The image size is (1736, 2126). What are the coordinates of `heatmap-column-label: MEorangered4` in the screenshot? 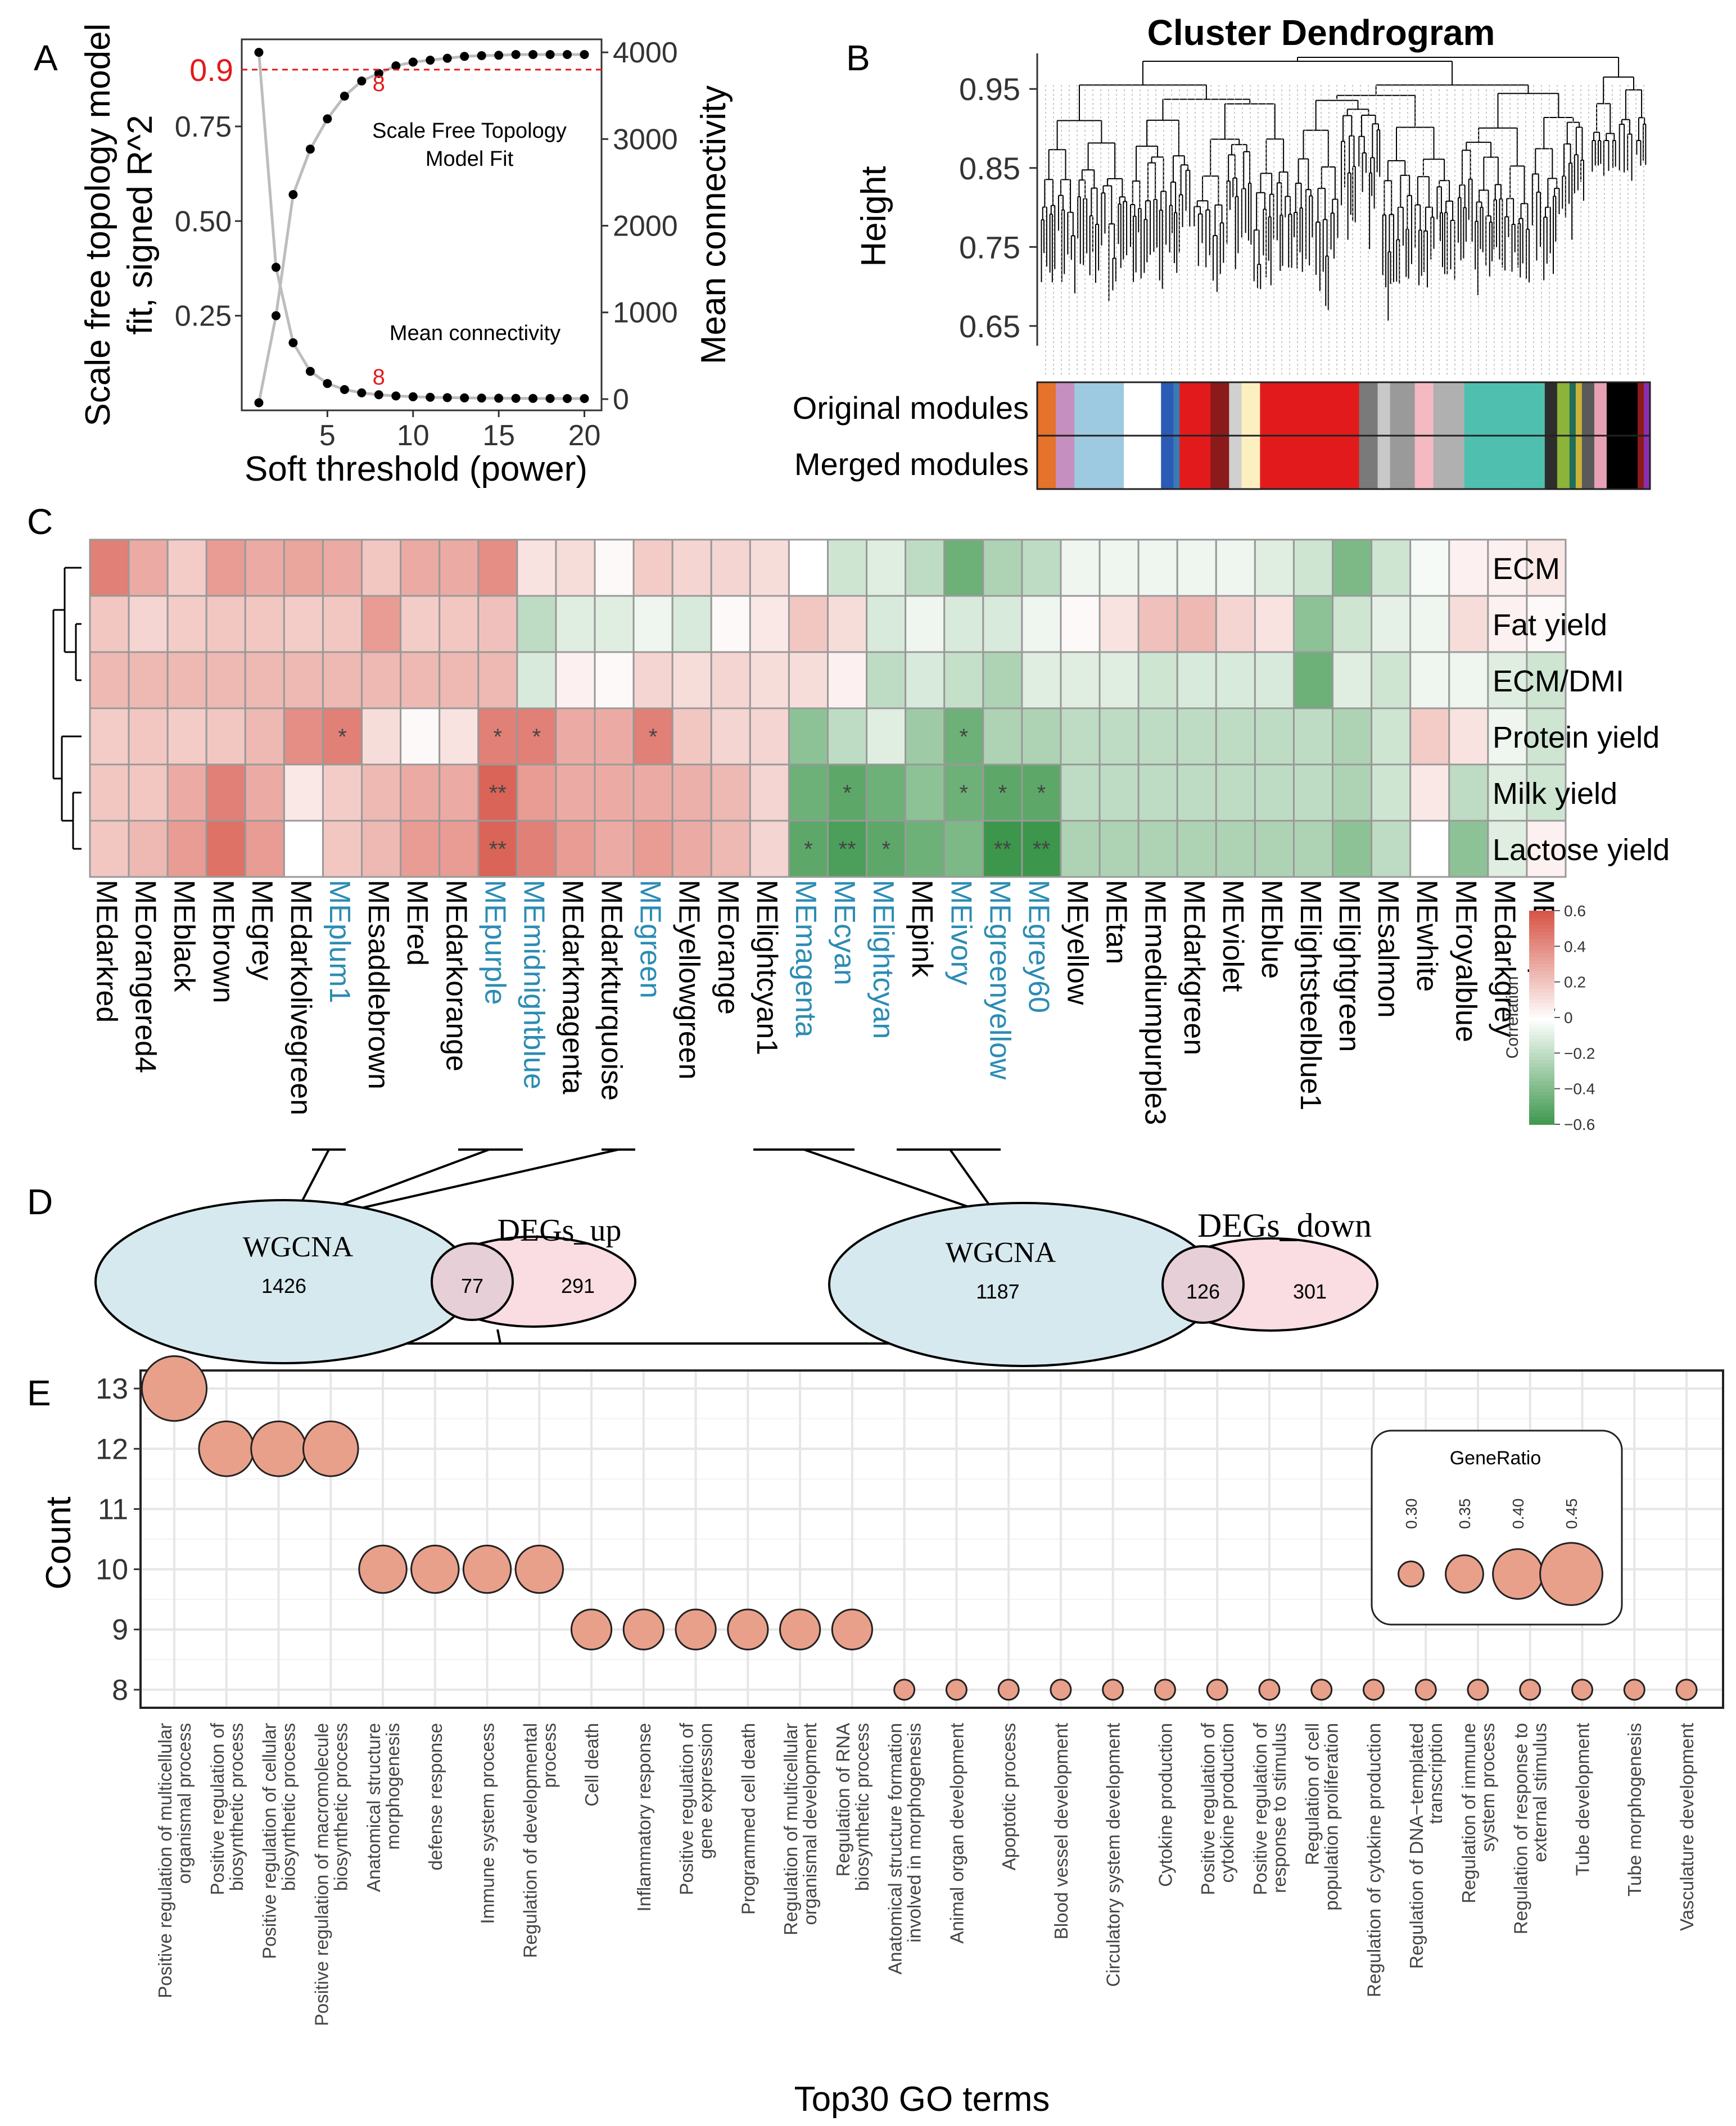 It's located at (145, 976).